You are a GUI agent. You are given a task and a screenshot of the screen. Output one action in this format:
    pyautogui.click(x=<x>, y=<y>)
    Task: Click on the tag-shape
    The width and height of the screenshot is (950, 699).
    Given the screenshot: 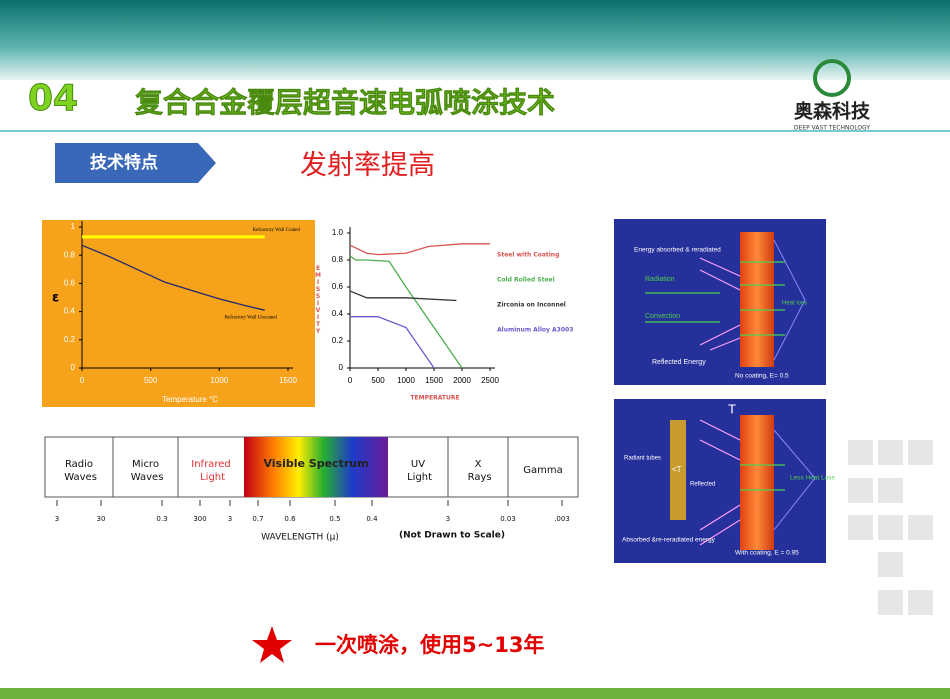 What is the action you would take?
    pyautogui.click(x=135, y=163)
    